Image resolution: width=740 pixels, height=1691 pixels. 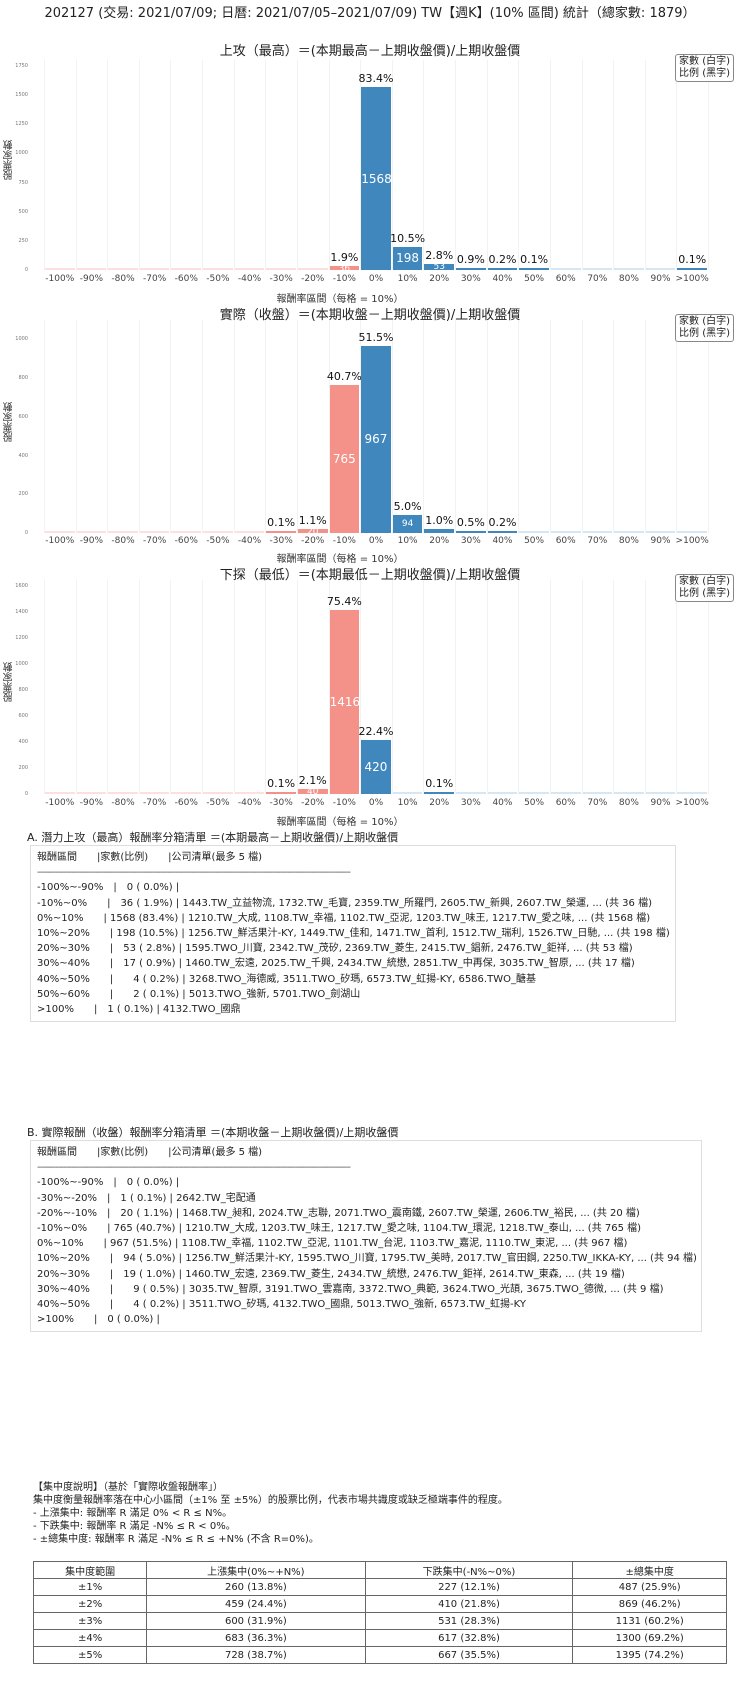 I want to click on y-tick-label: 600, so click(x=23, y=716).